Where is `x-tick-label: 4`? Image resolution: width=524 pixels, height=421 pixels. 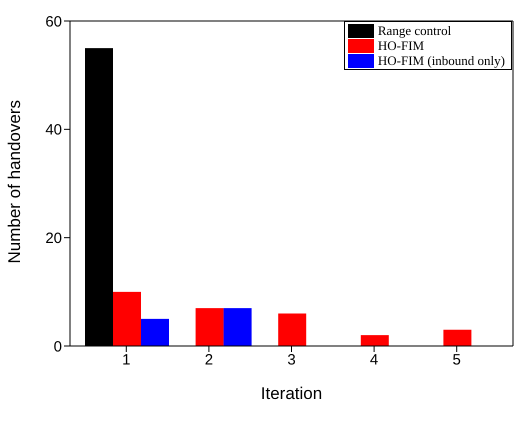 x-tick-label: 4 is located at coordinates (374, 360).